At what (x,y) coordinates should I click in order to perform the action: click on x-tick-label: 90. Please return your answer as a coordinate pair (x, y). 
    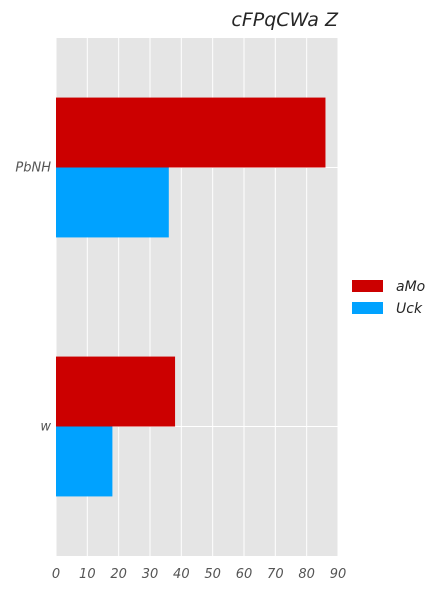
    Looking at the image, I should click on (338, 574).